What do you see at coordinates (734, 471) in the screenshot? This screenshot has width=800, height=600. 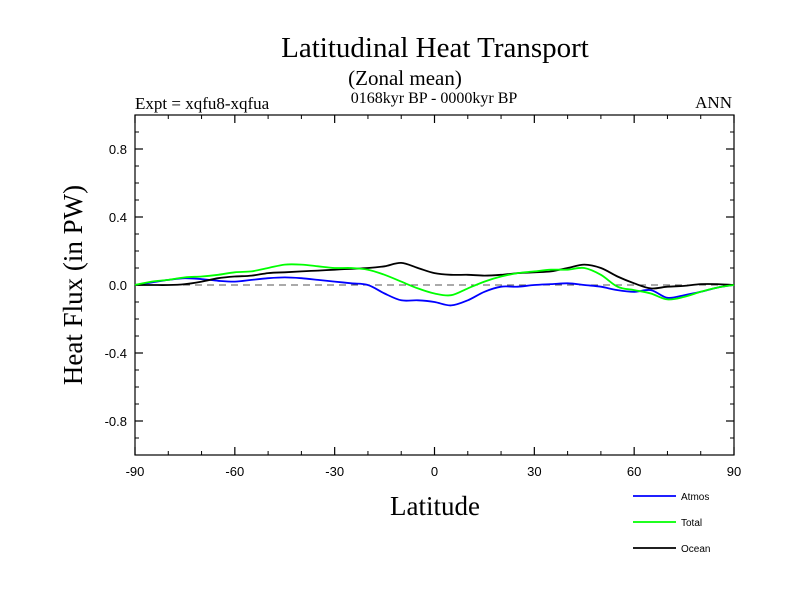 I see `x-tick-label: 90` at bounding box center [734, 471].